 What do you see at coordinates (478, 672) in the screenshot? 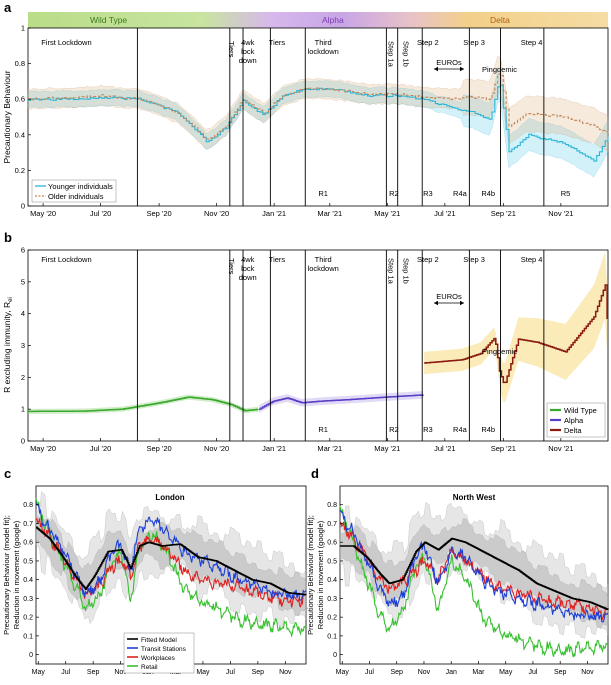
I see `x-tick-label-d: Mar` at bounding box center [478, 672].